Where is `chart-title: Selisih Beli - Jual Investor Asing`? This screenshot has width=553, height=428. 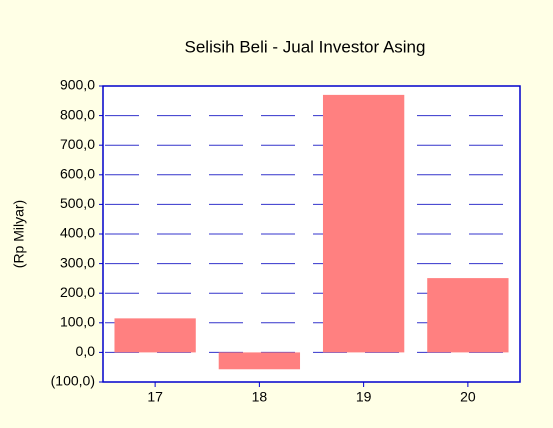 chart-title: Selisih Beli - Jual Investor Asing is located at coordinates (305, 46).